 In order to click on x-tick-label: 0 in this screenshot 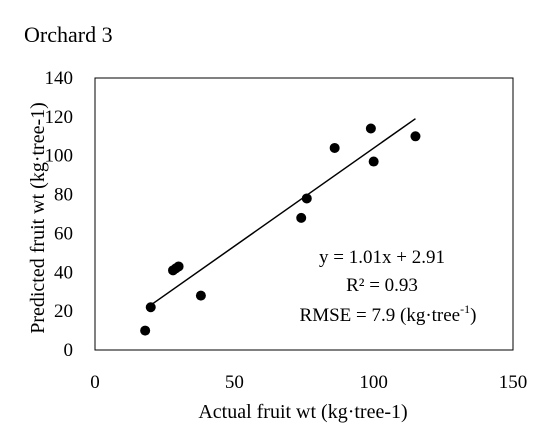, I will do `click(95, 382)`.